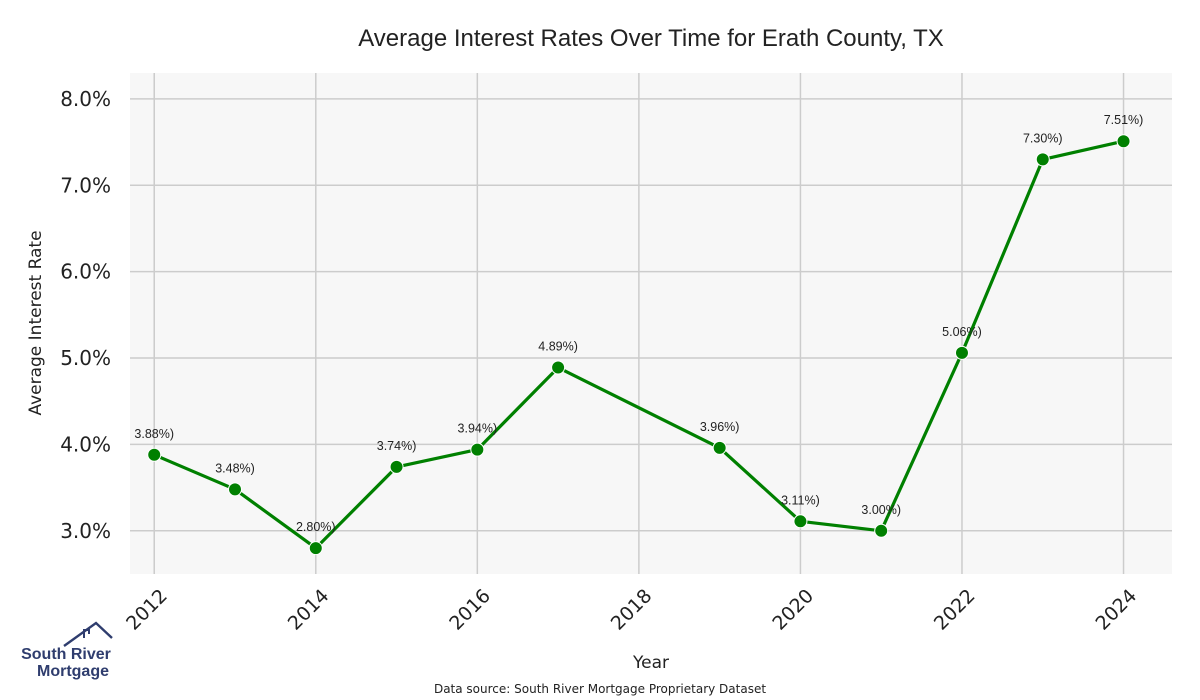  What do you see at coordinates (1116, 610) in the screenshot?
I see `x-tick-label: 2024` at bounding box center [1116, 610].